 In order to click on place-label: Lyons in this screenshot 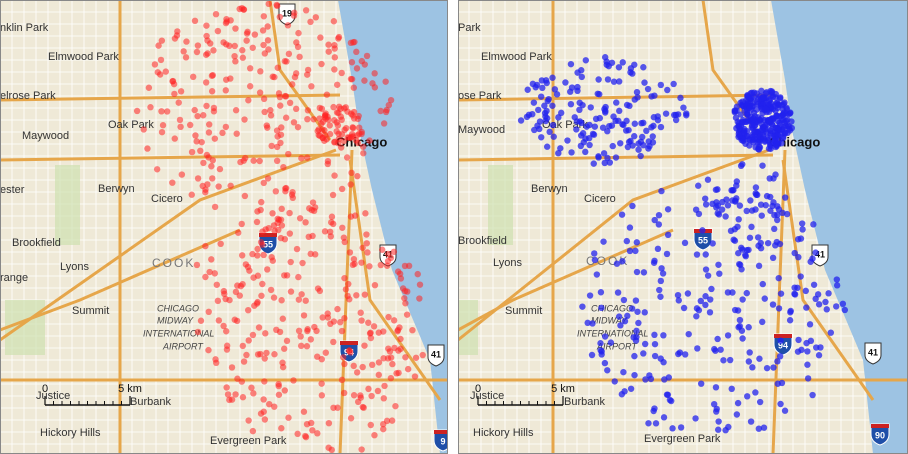, I will do `click(74, 267)`.